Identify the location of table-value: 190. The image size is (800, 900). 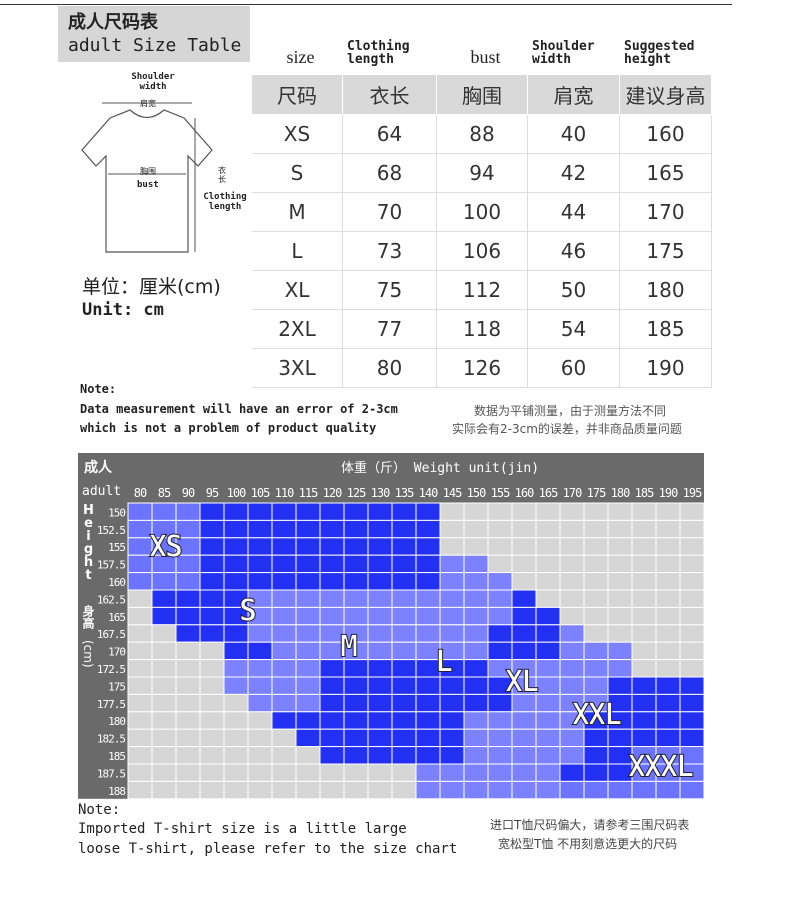
(666, 368).